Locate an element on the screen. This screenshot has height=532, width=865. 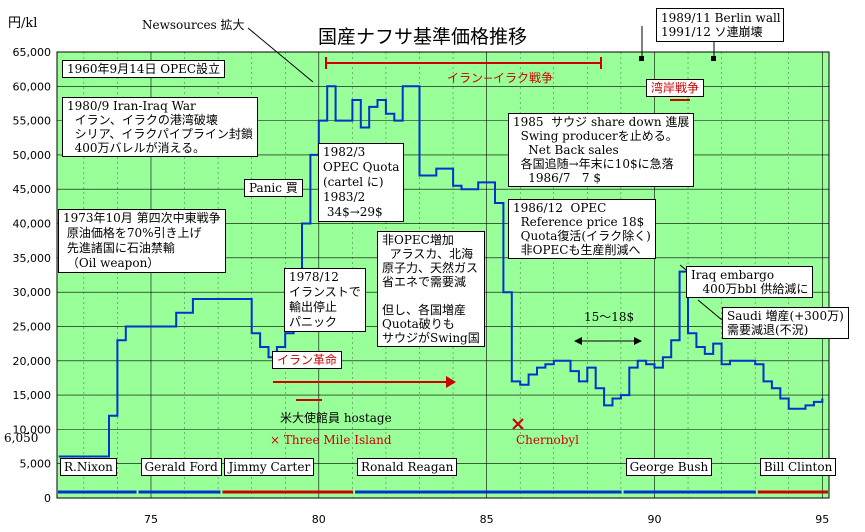
berlin-wall-label: 1989/11 Berlin wall 1991/12 ソ連崩壊 is located at coordinates (720, 25).